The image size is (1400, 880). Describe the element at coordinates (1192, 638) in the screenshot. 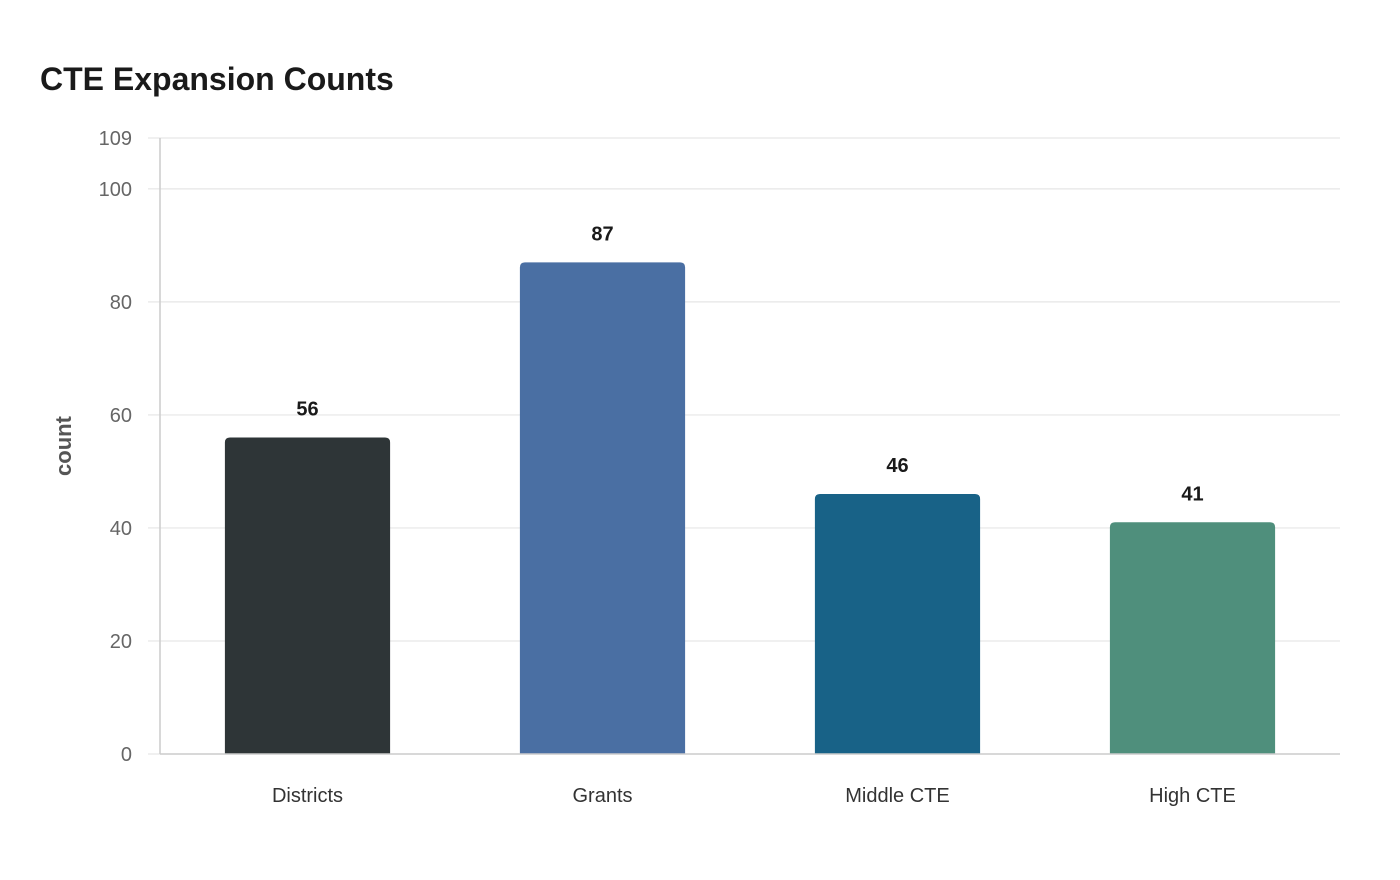

I see `bar-high-cte` at that location.